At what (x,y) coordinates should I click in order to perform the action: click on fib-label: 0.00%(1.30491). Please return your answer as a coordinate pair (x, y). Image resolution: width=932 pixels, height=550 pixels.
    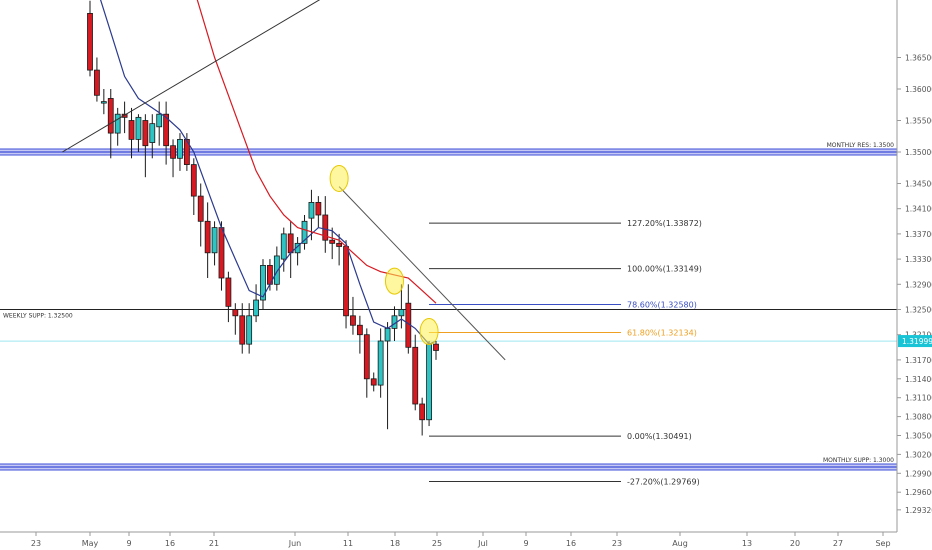
    Looking at the image, I should click on (659, 436).